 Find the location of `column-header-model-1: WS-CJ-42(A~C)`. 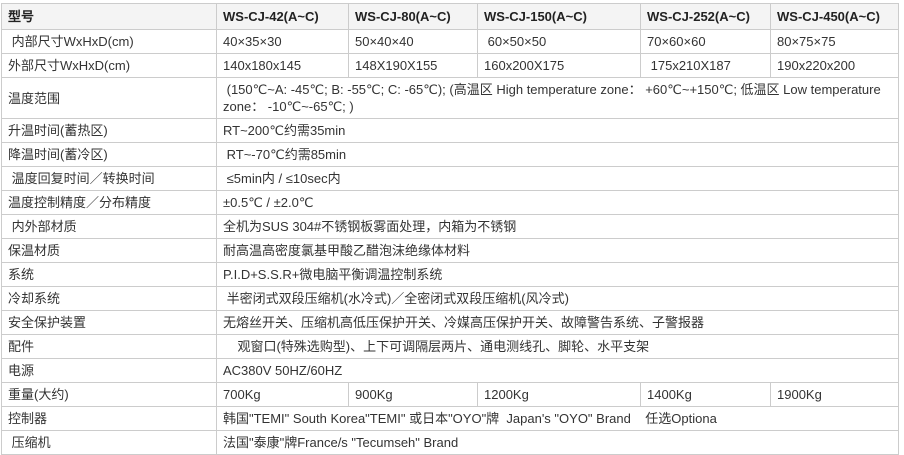

column-header-model-1: WS-CJ-42(A~C) is located at coordinates (282, 16).